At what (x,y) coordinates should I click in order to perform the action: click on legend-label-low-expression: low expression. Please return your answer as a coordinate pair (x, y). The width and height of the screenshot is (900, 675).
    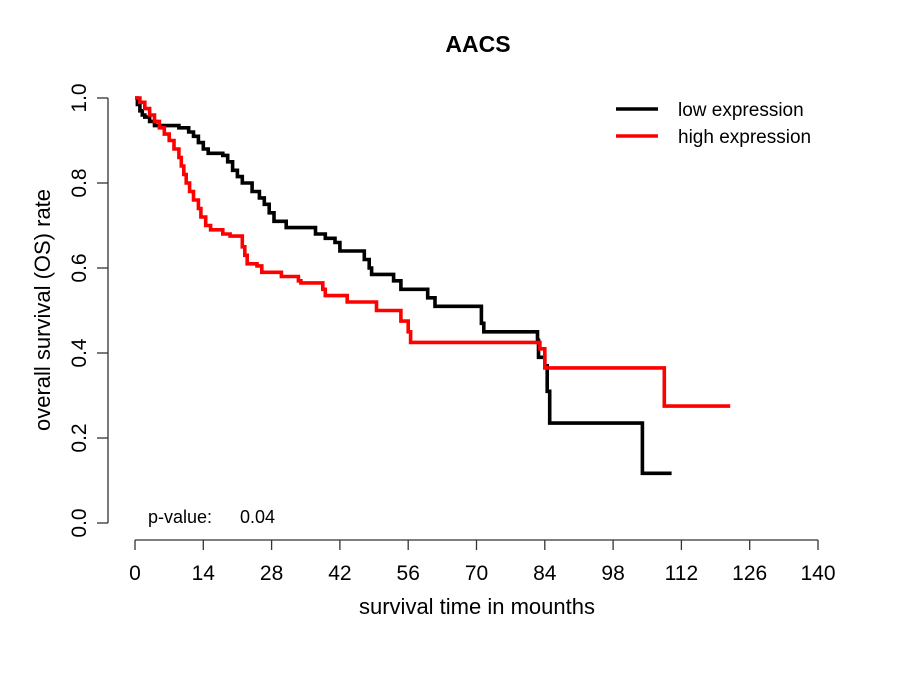
    Looking at the image, I should click on (741, 110).